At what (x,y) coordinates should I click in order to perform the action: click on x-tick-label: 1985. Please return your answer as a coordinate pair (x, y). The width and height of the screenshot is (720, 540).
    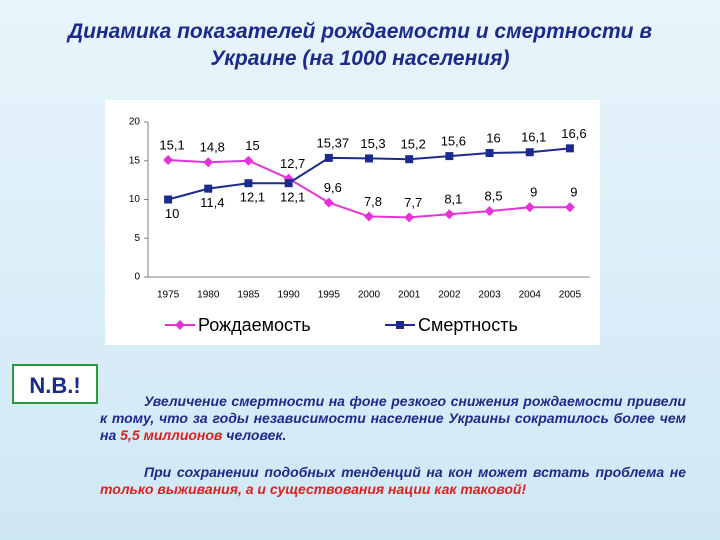
    Looking at the image, I should click on (248, 295).